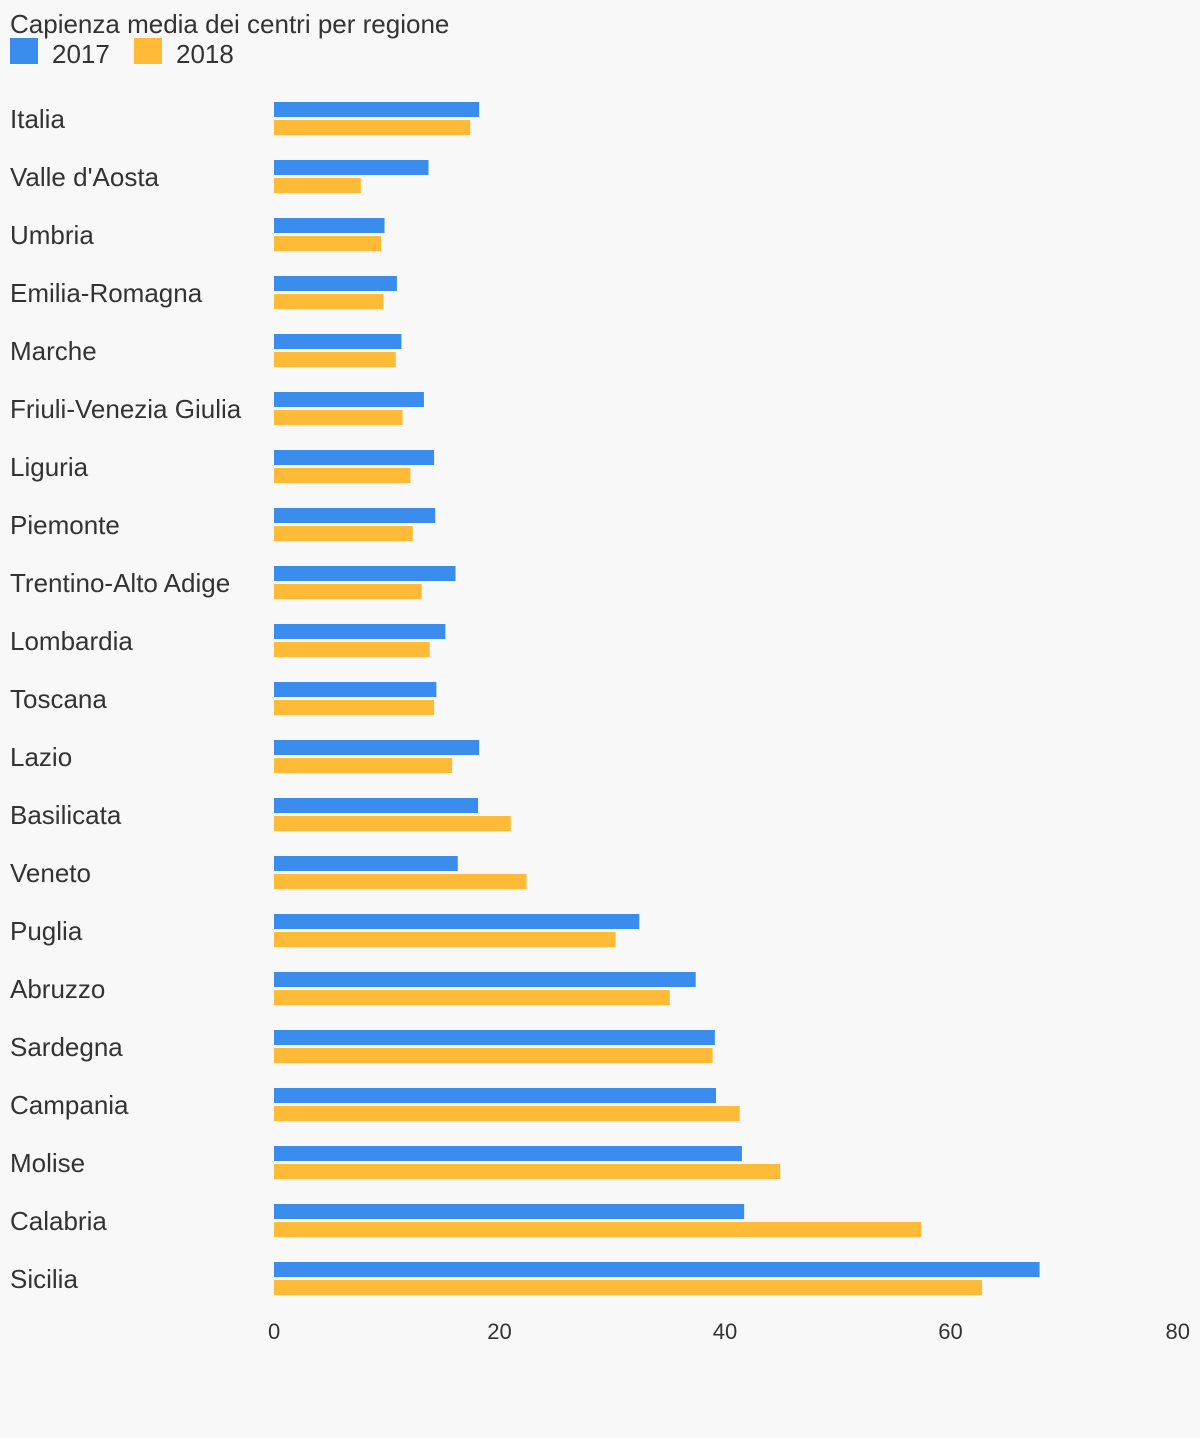  What do you see at coordinates (44, 1279) in the screenshot?
I see `category-label: Sicilia` at bounding box center [44, 1279].